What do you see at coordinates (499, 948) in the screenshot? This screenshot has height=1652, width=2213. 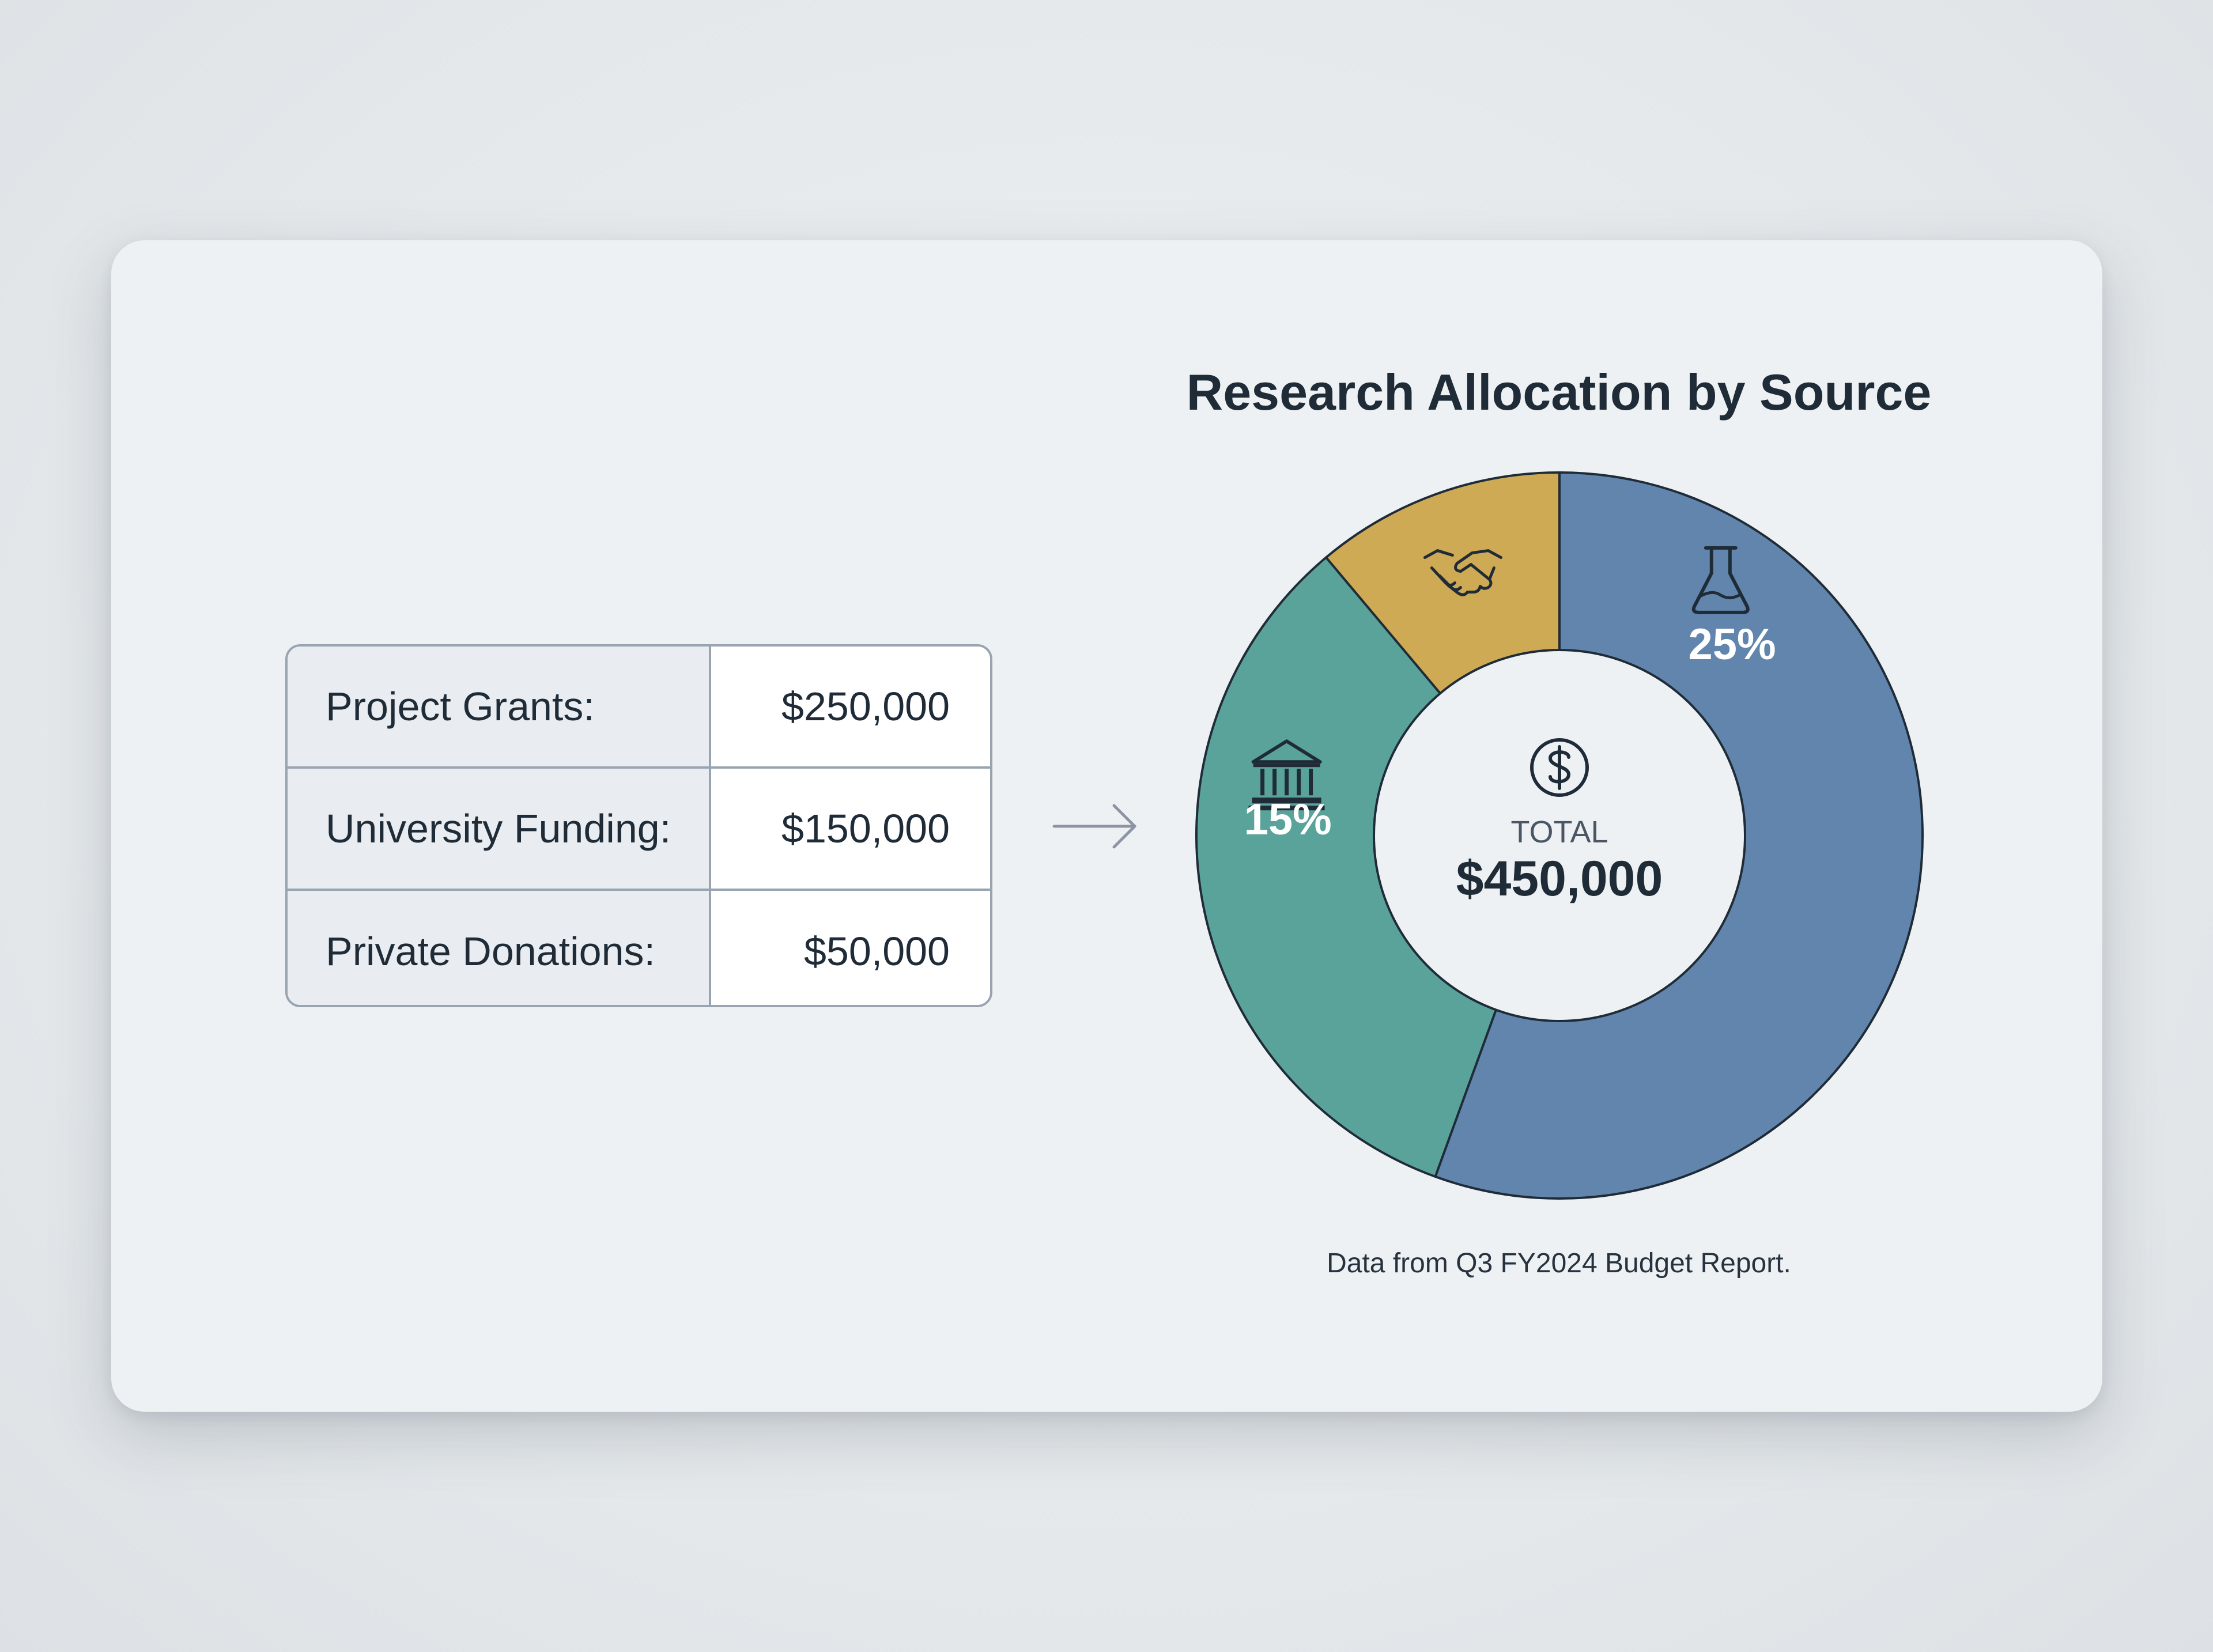 I see `row-label: Private Donations:` at bounding box center [499, 948].